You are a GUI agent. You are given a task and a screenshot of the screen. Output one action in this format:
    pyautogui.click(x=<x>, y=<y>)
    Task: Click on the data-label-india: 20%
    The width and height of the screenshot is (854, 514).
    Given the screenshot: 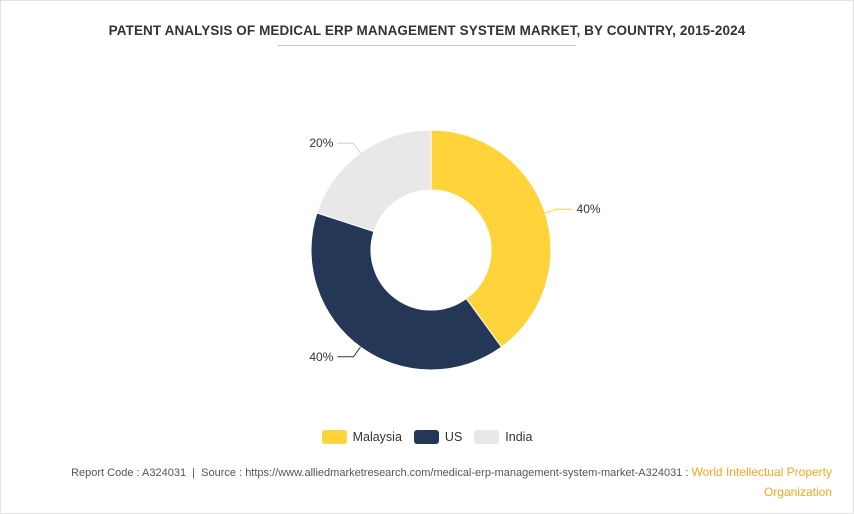 What is the action you would take?
    pyautogui.click(x=321, y=143)
    